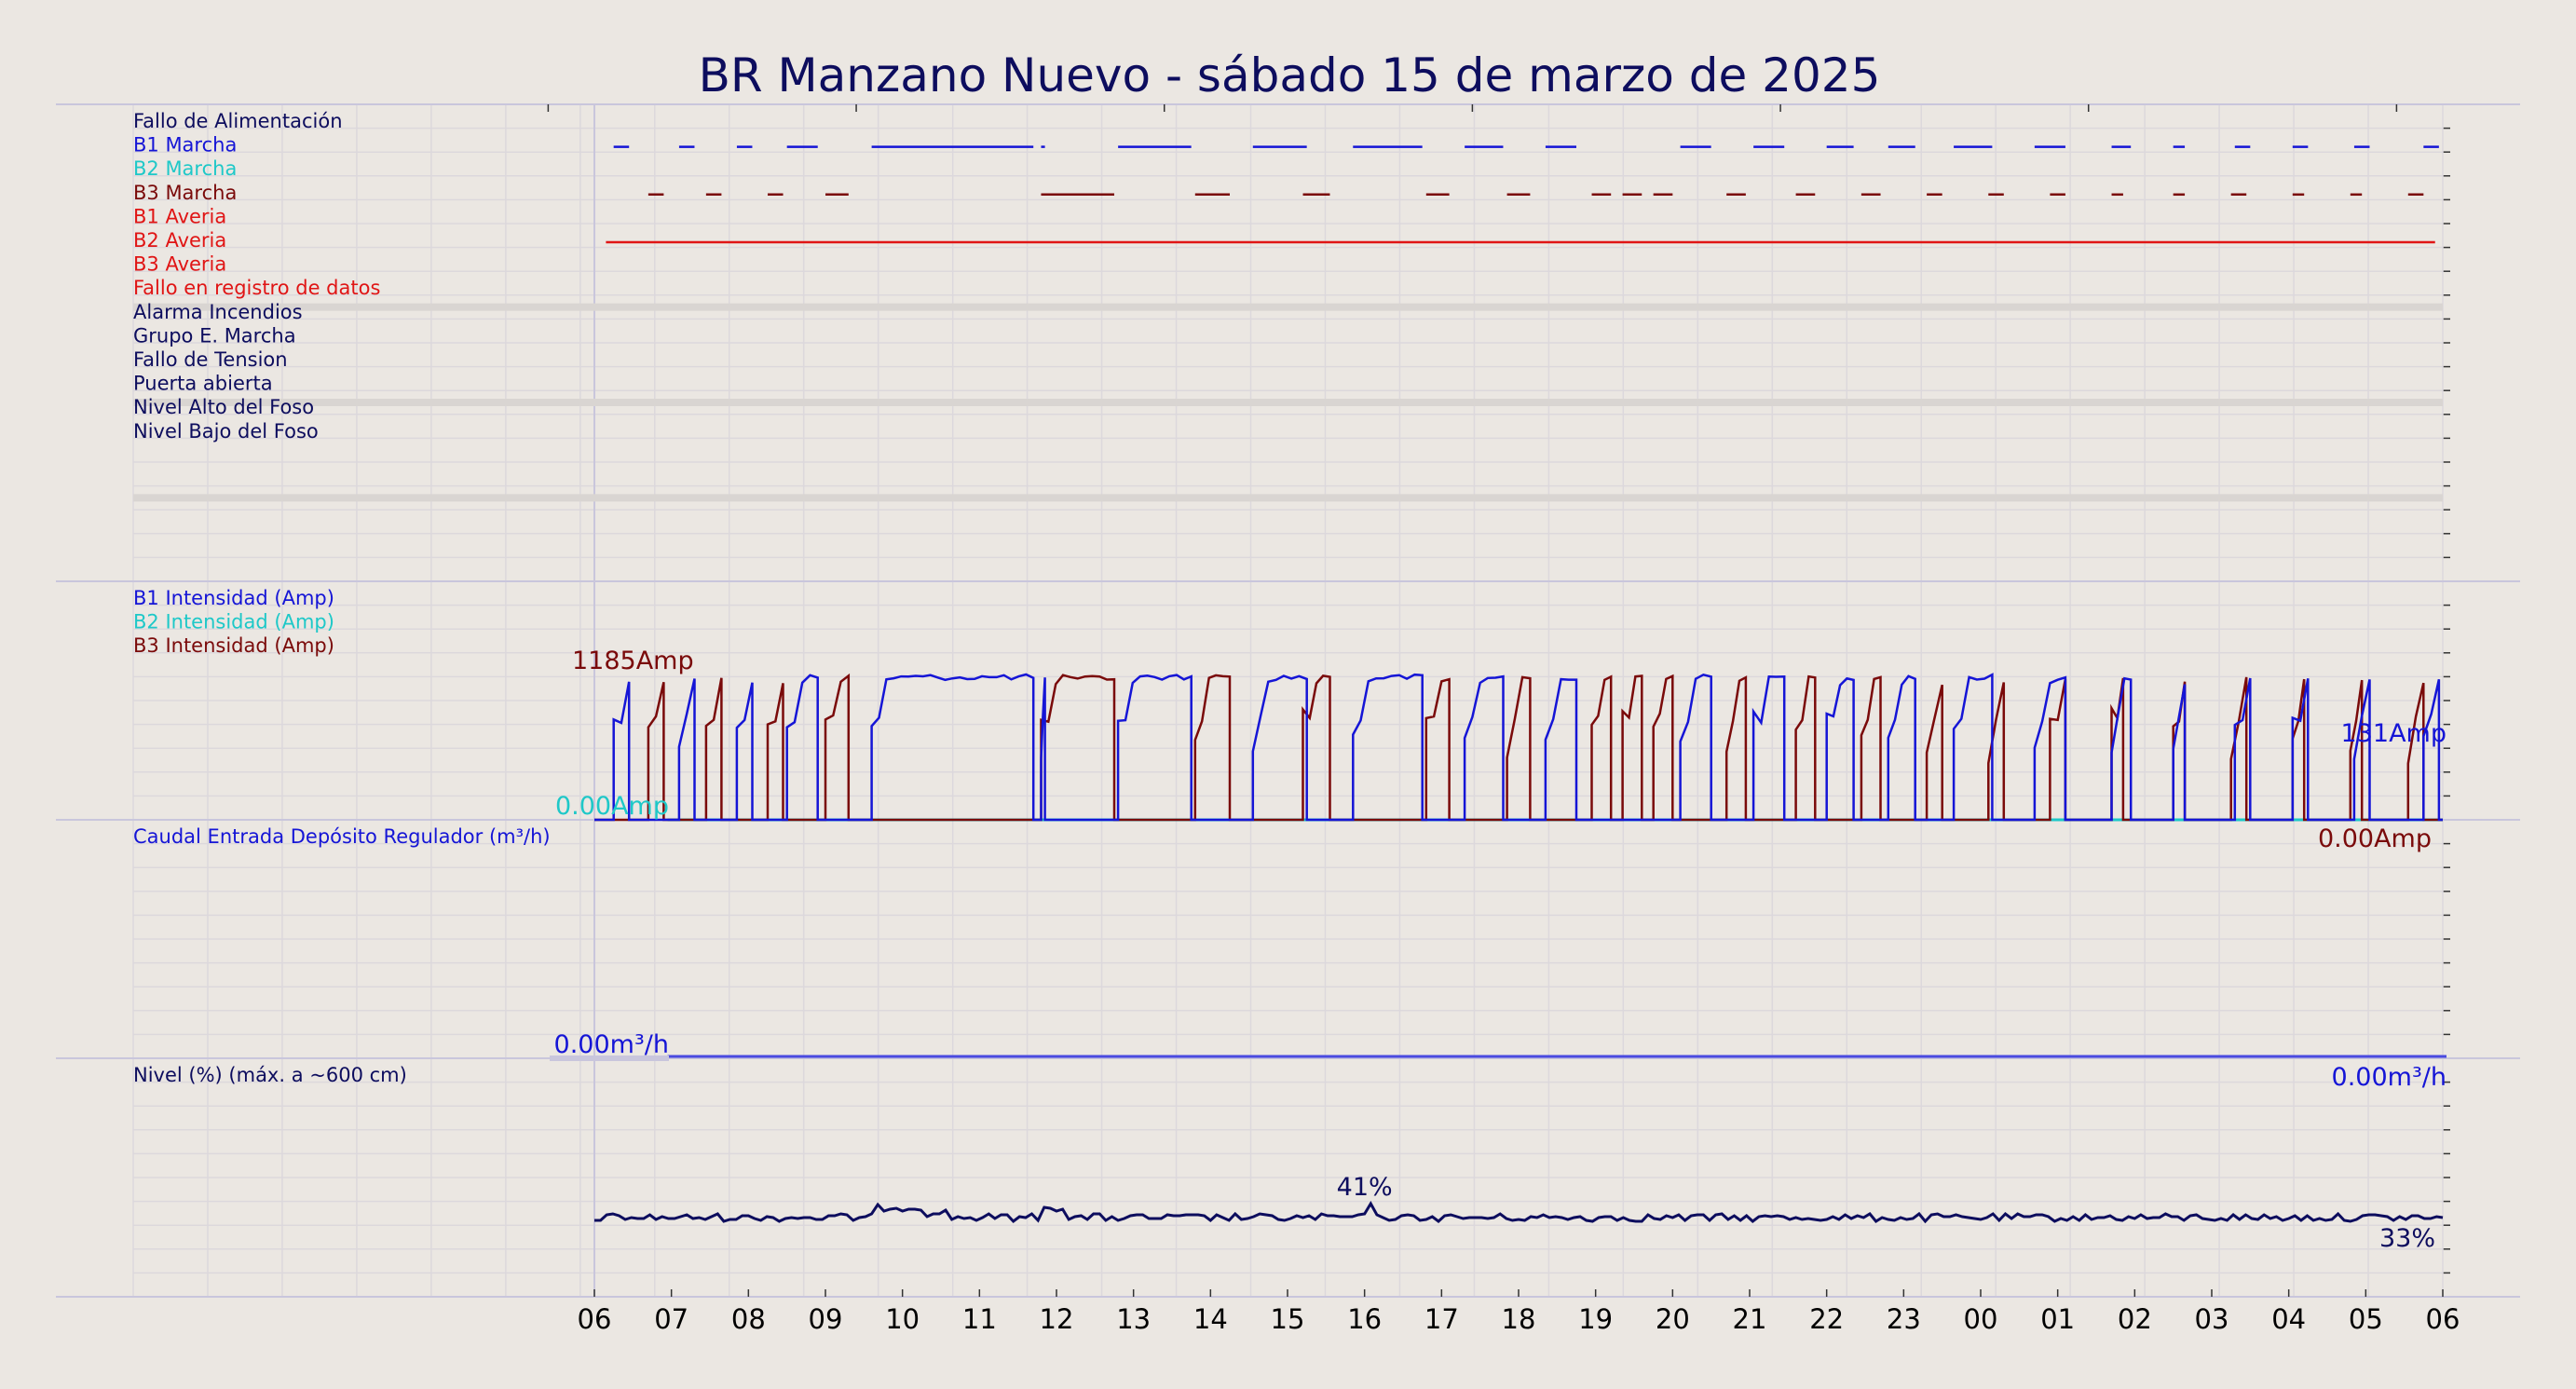  What do you see at coordinates (1826, 1319) in the screenshot?
I see `x-tick-label: 22` at bounding box center [1826, 1319].